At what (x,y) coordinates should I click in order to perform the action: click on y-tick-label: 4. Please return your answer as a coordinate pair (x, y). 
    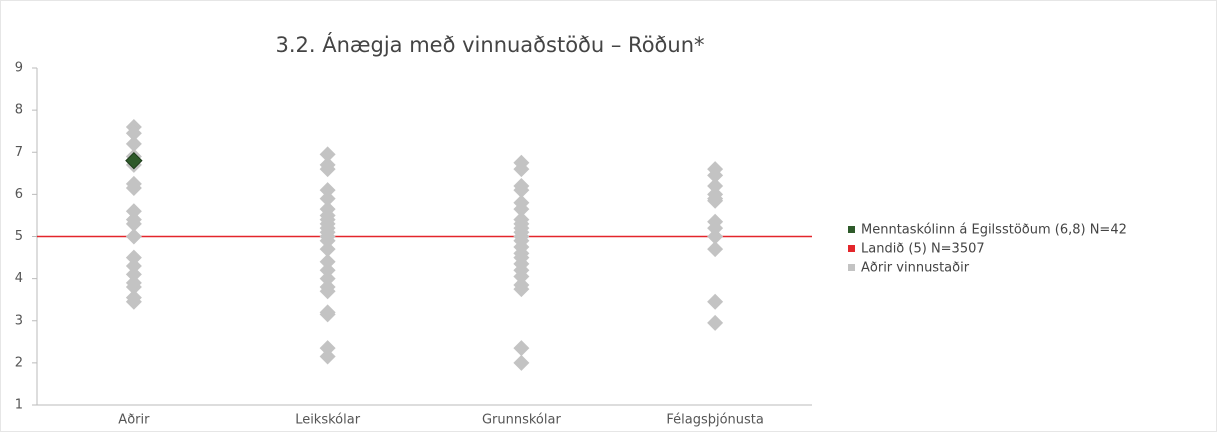
    Looking at the image, I should click on (19, 278).